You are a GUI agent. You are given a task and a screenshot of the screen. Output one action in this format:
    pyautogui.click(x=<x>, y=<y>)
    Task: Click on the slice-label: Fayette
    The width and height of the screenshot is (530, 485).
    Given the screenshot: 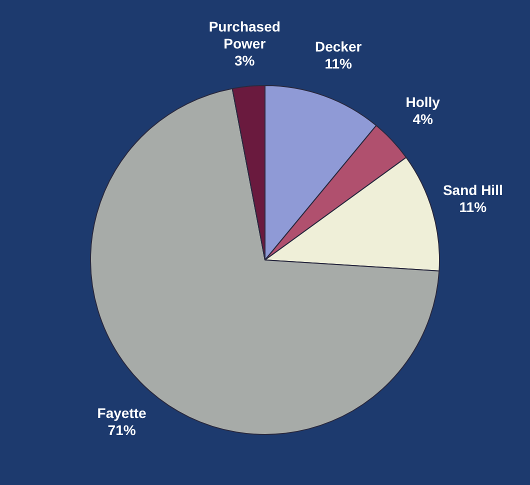 What is the action you would take?
    pyautogui.click(x=122, y=412)
    